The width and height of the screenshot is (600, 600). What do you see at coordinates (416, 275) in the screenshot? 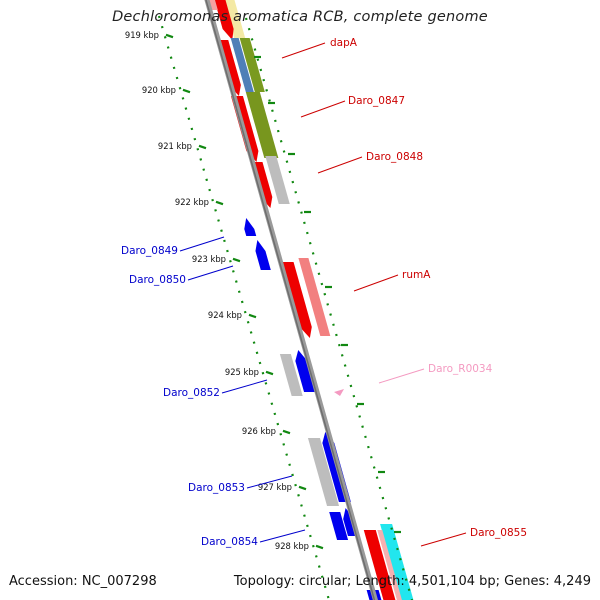
I see `gene-label: rumA` at bounding box center [416, 275].